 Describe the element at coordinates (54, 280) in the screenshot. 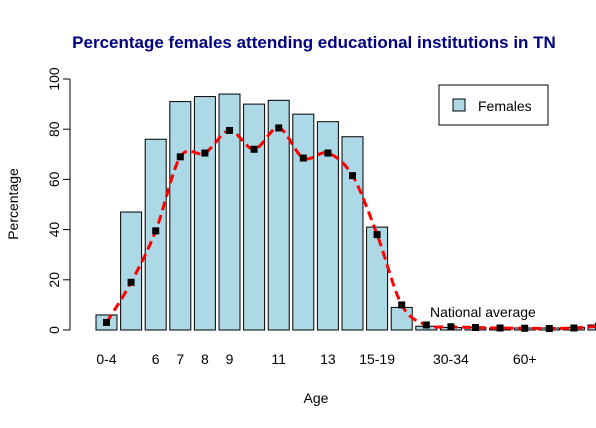

I see `y-tick-label: 20` at that location.